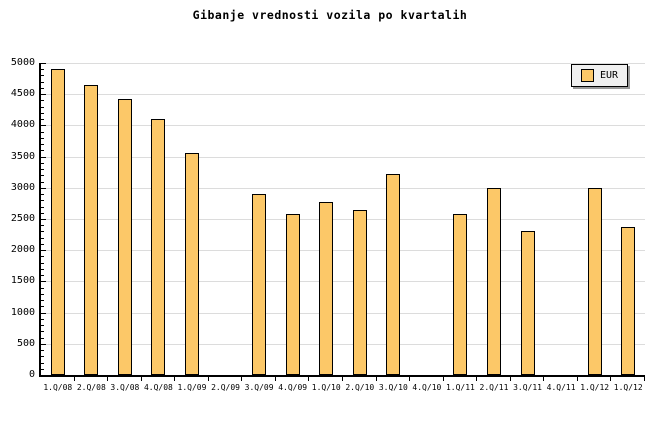 The width and height of the screenshot is (660, 440). Describe the element at coordinates (22, 281) in the screenshot. I see `y-axis-label: 1500` at that location.